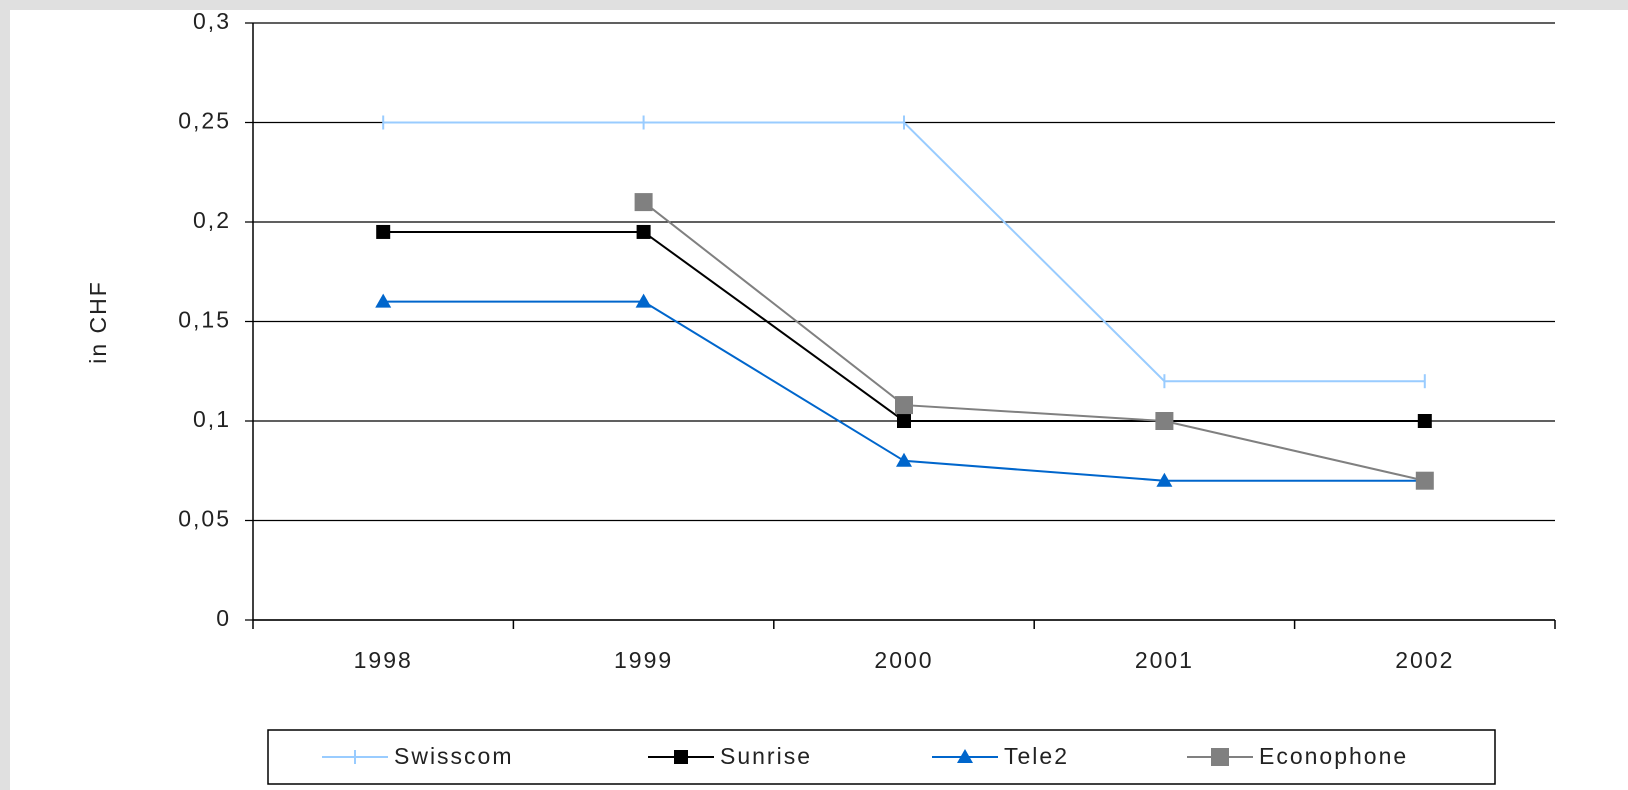 This screenshot has width=1628, height=790. What do you see at coordinates (766, 756) in the screenshot?
I see `legend-label: Sunrise` at bounding box center [766, 756].